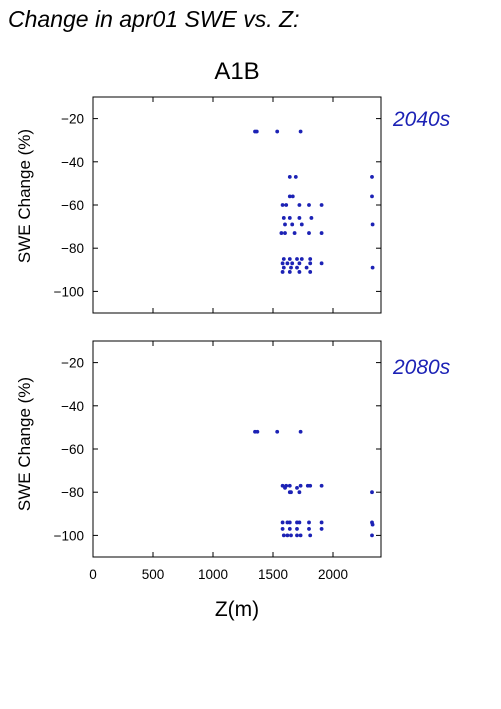 The image size is (501, 709). What do you see at coordinates (273, 574) in the screenshot?
I see `x-tick-label: 1500` at bounding box center [273, 574].